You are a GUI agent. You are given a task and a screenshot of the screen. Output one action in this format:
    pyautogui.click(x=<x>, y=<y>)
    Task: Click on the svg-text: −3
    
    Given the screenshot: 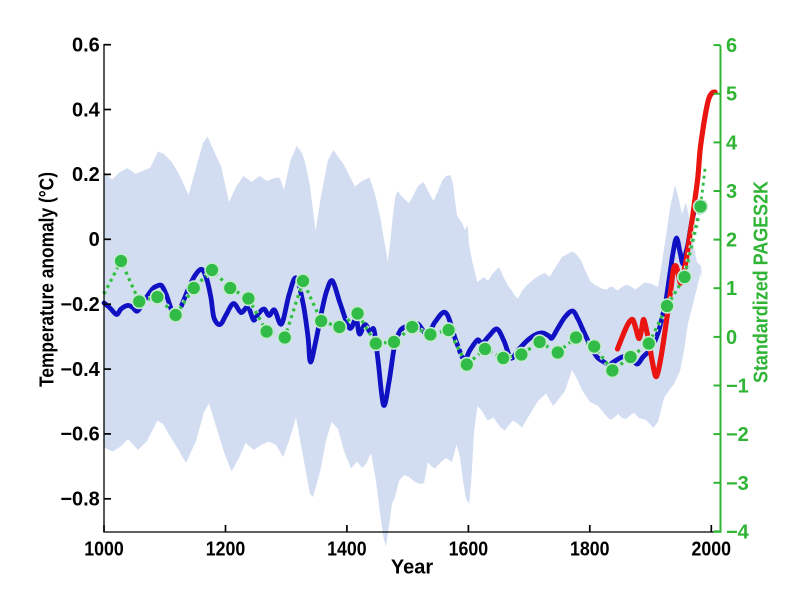 What is the action you would take?
    pyautogui.click(x=737, y=484)
    